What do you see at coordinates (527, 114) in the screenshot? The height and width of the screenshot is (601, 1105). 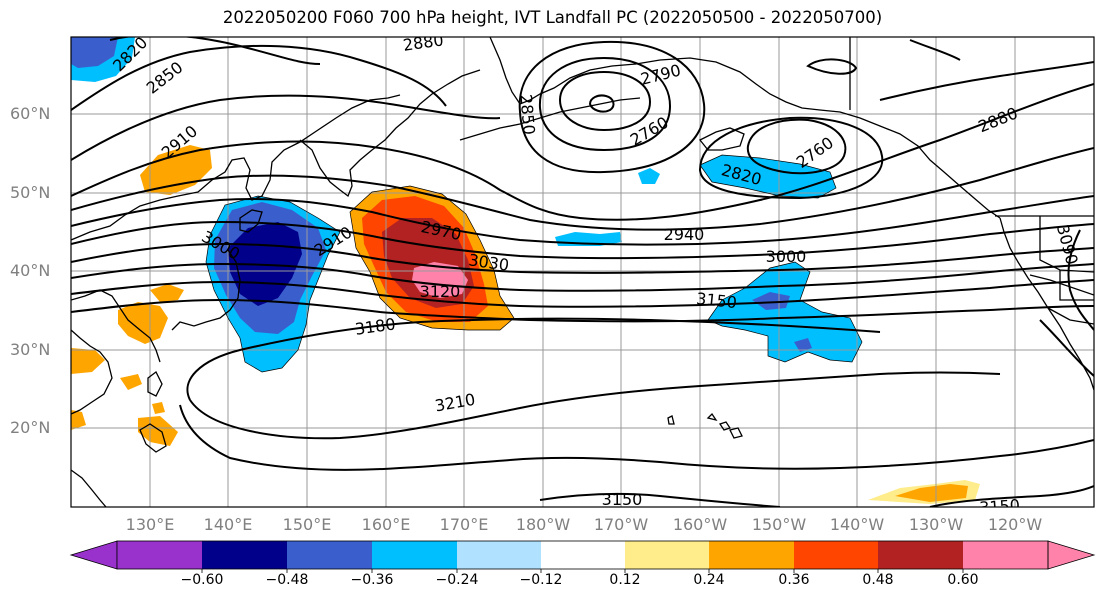 I see `contour-label: 2850` at bounding box center [527, 114].